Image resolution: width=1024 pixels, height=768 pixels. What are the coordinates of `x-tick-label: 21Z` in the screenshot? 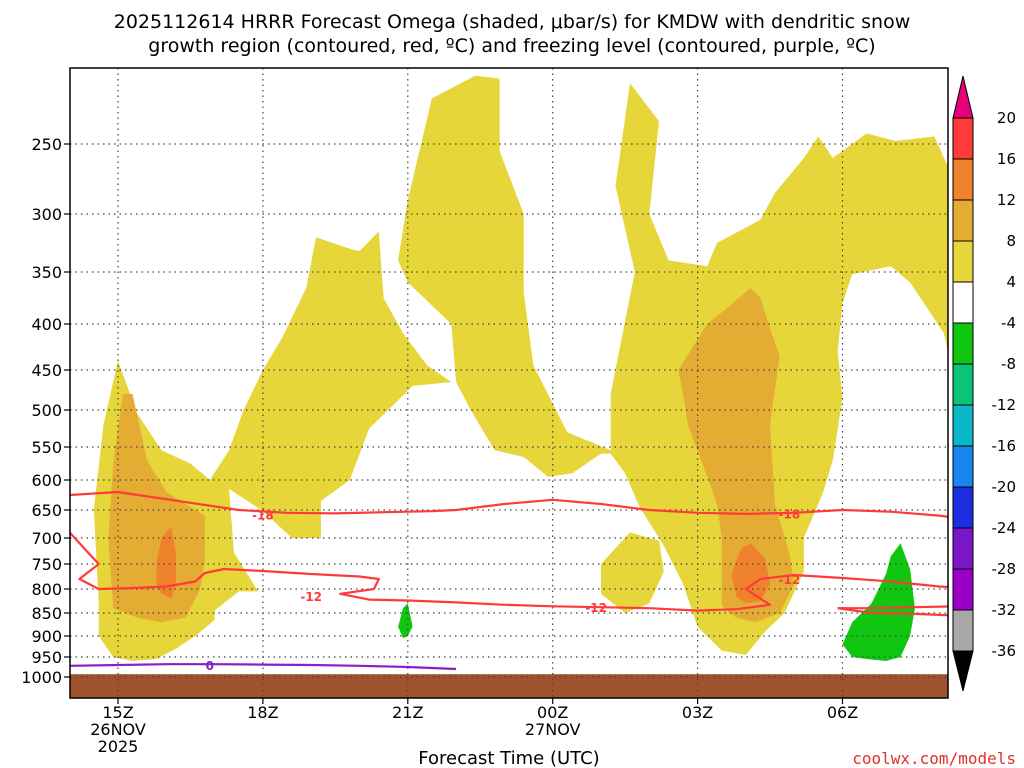 It's located at (407, 712).